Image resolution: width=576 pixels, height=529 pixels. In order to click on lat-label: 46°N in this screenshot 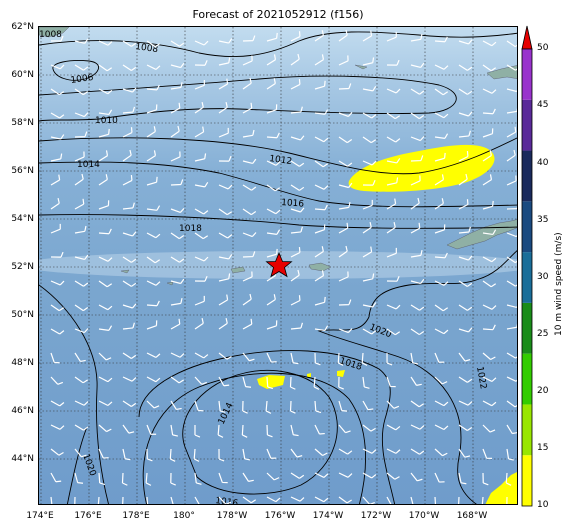, I will do `click(22, 411)`.